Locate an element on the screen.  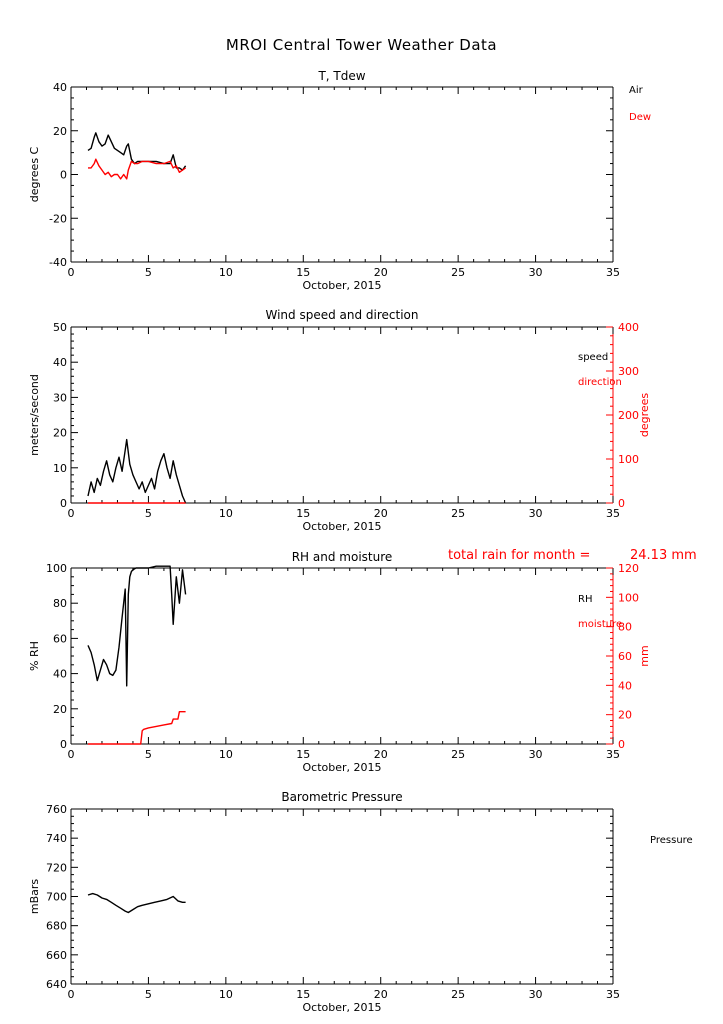
y-axis-label-right: degrees is located at coordinates (644, 415).